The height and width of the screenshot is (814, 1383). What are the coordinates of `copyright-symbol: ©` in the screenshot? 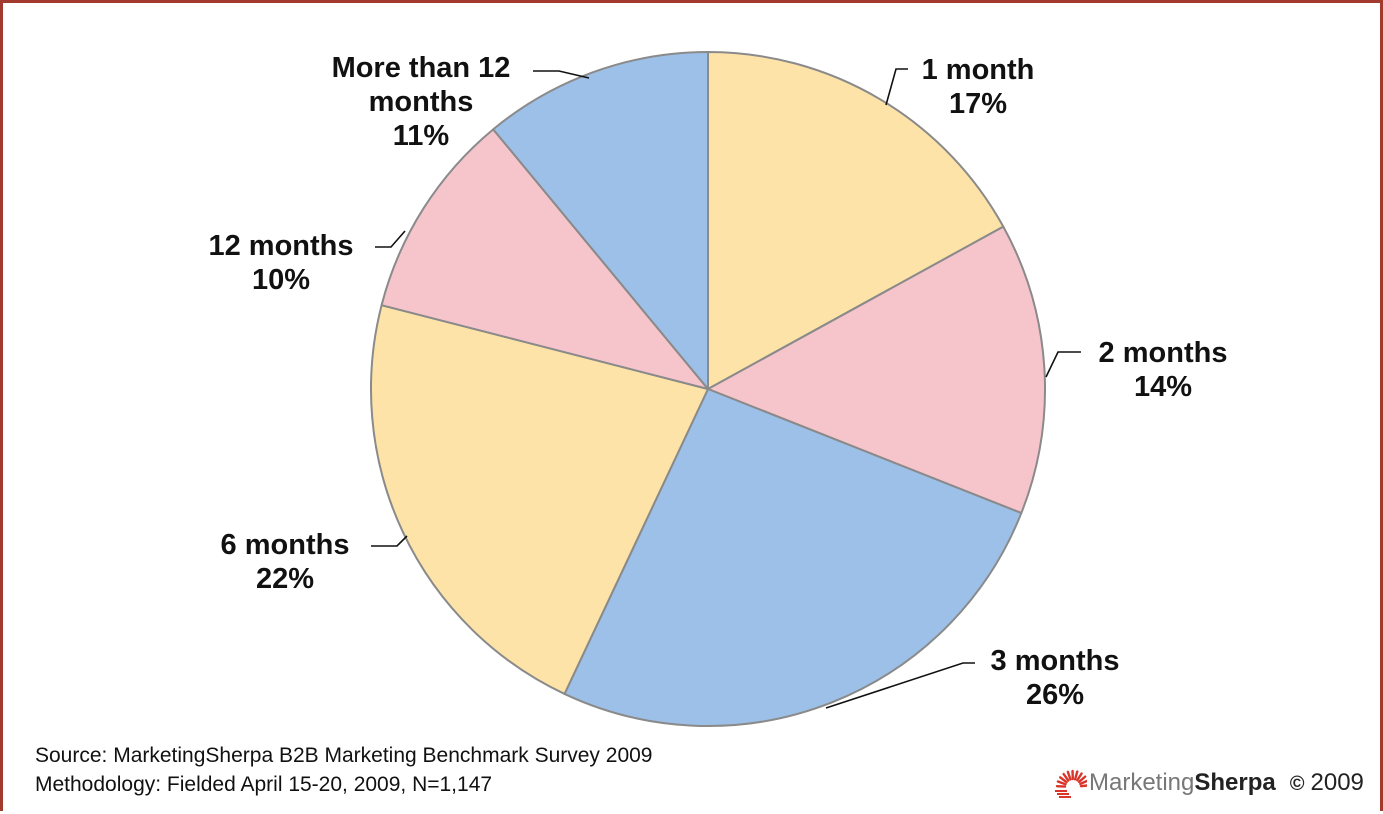 It's located at (1297, 784).